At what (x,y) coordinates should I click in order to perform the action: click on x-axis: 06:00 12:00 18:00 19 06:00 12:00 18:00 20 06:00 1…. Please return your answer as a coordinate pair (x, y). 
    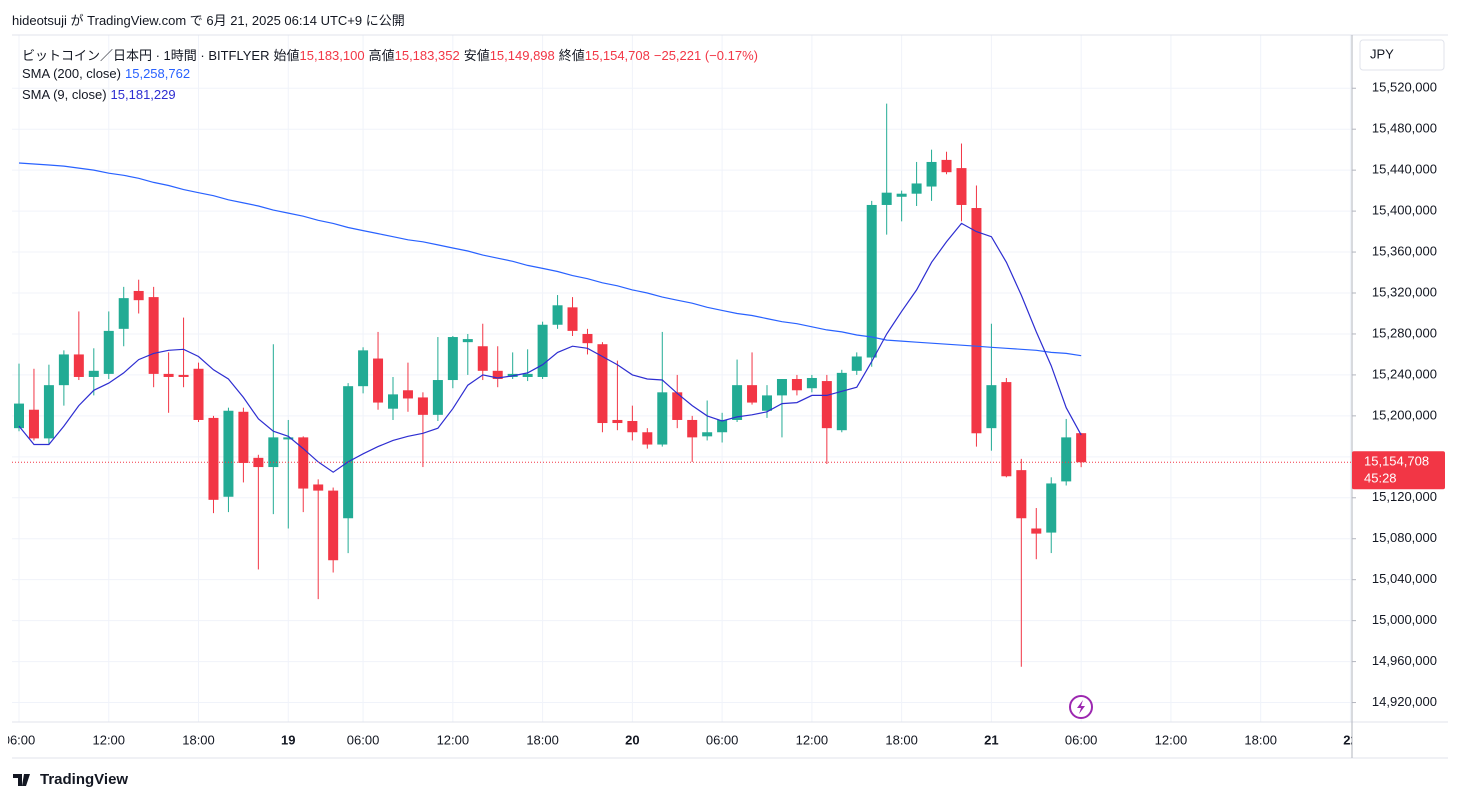
    Looking at the image, I should click on (680, 739).